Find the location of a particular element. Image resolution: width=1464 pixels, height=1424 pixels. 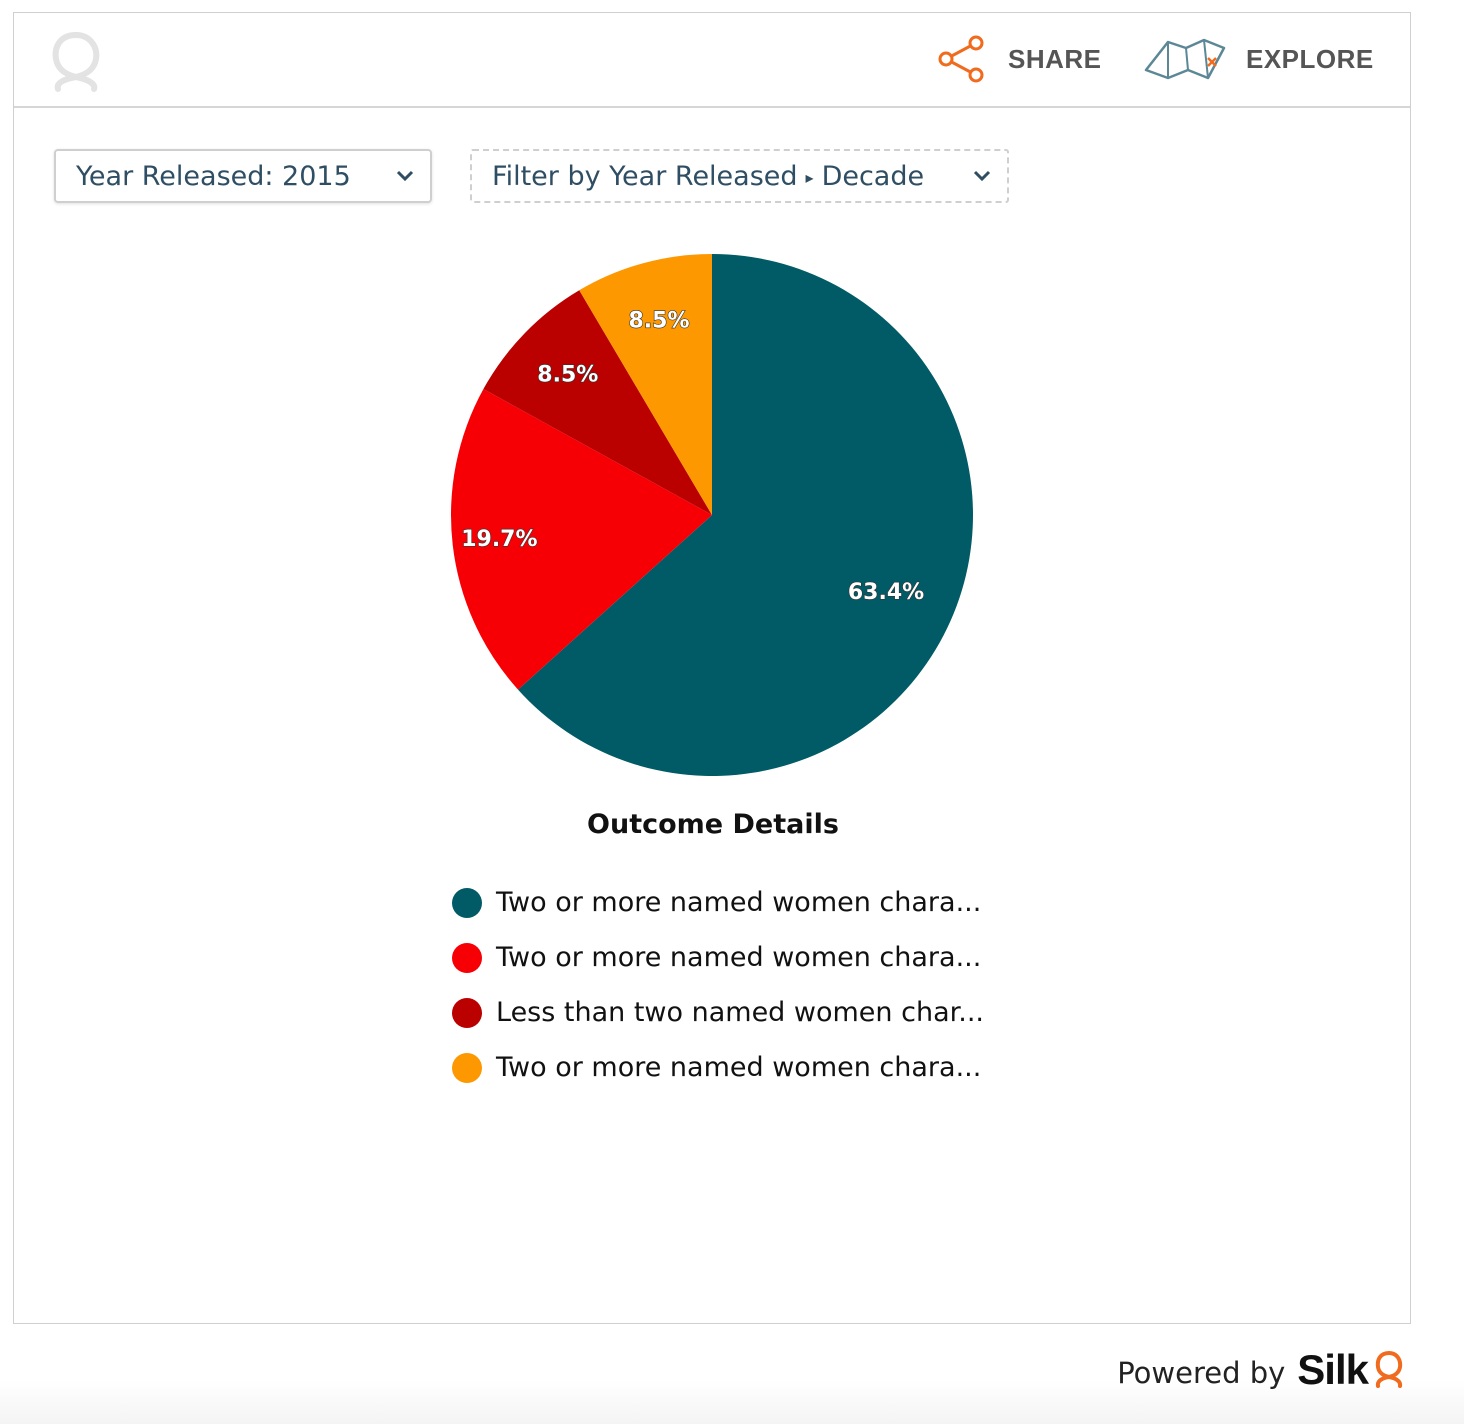

chart-title: Outcome Details is located at coordinates (713, 824).